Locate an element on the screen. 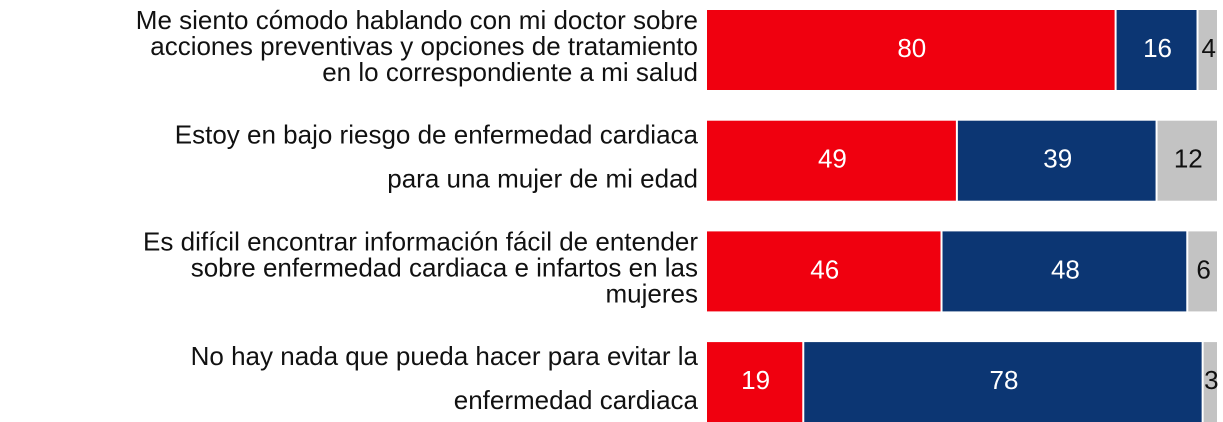 This screenshot has width=1223, height=422. value-label: 4 is located at coordinates (1209, 48).